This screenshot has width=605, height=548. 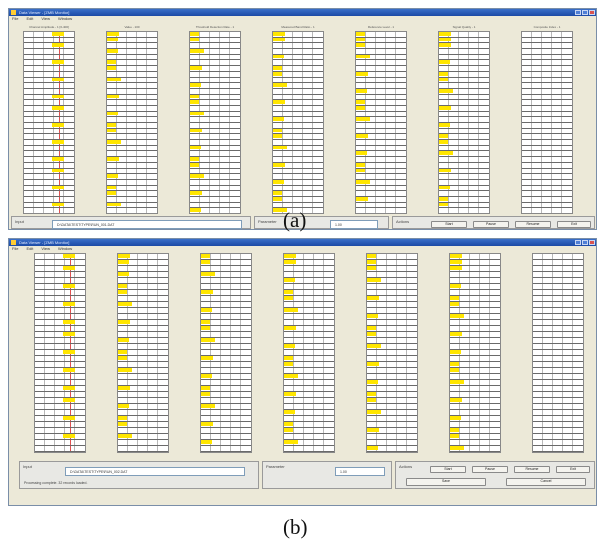 I want to click on input-path-field: D:\DATA\TEST\TYPE\RUN_001.DAT, so click(x=147, y=224).